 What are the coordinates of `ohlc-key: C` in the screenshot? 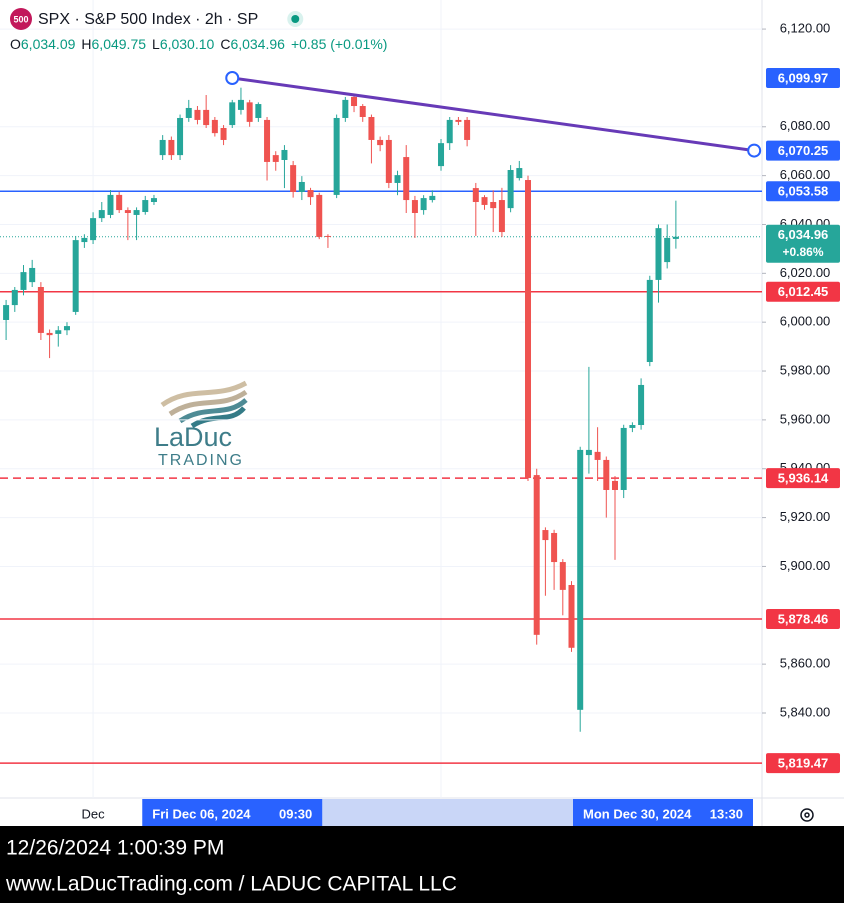 It's located at (225, 44).